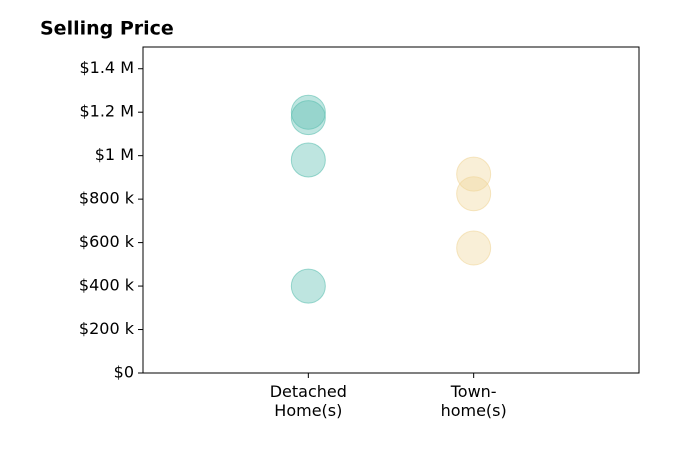  What do you see at coordinates (107, 328) in the screenshot?
I see `y-tick-label: $200 k` at bounding box center [107, 328].